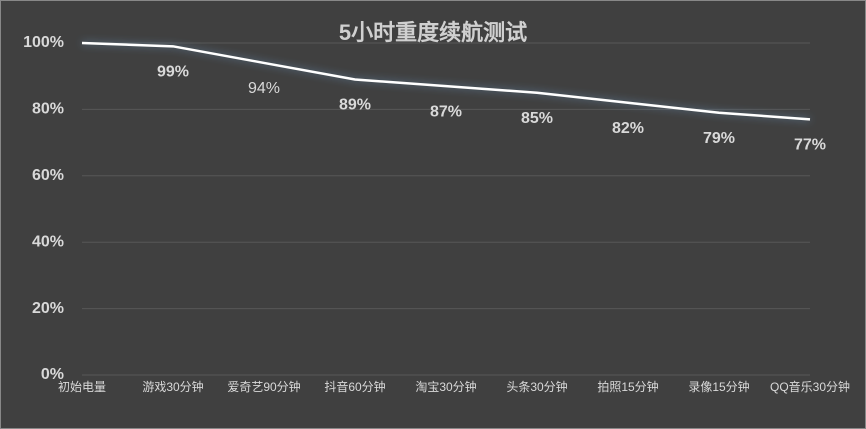  I want to click on y-tick-label: 100%, so click(43, 42).